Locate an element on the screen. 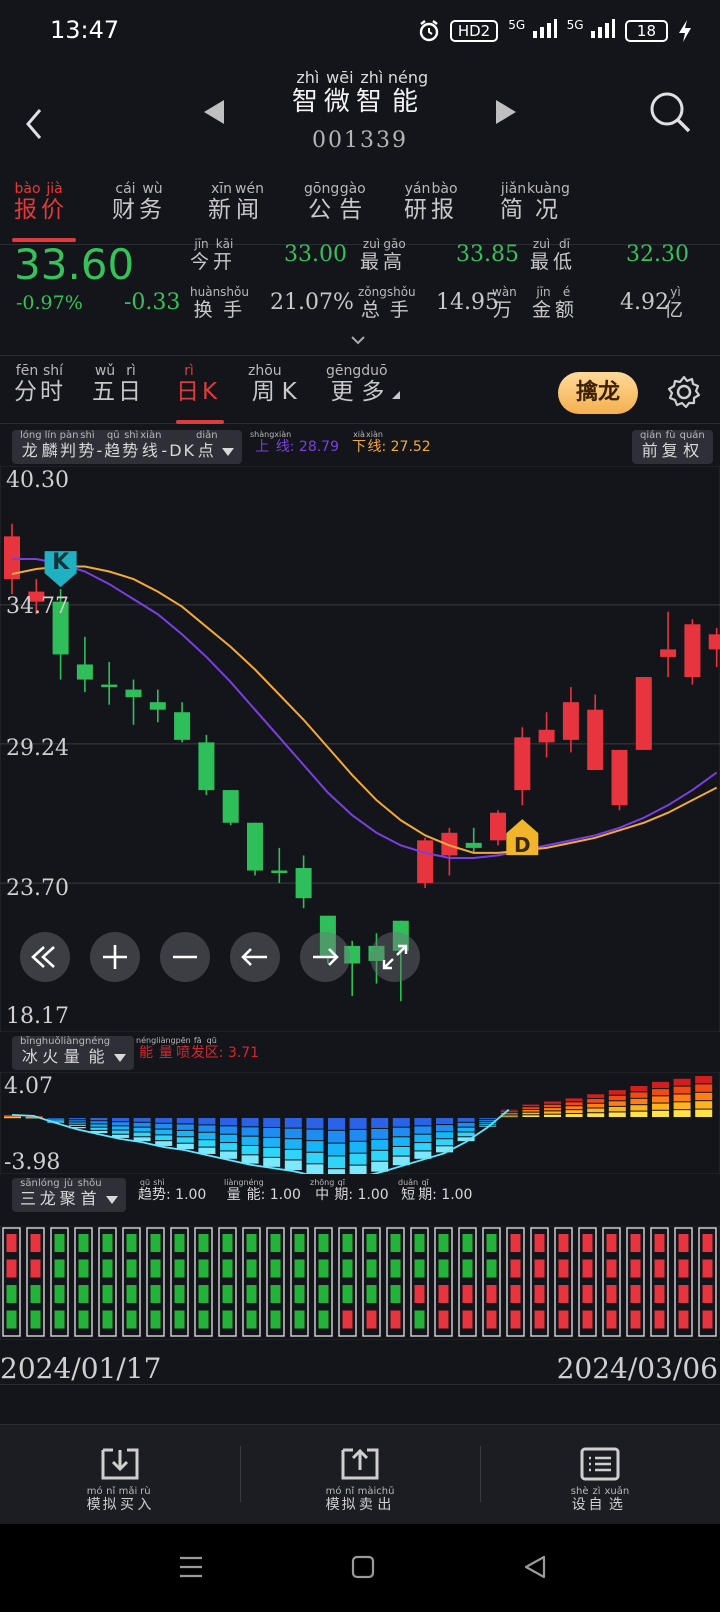 The width and height of the screenshot is (720, 1612). char: 判 is located at coordinates (69, 450).